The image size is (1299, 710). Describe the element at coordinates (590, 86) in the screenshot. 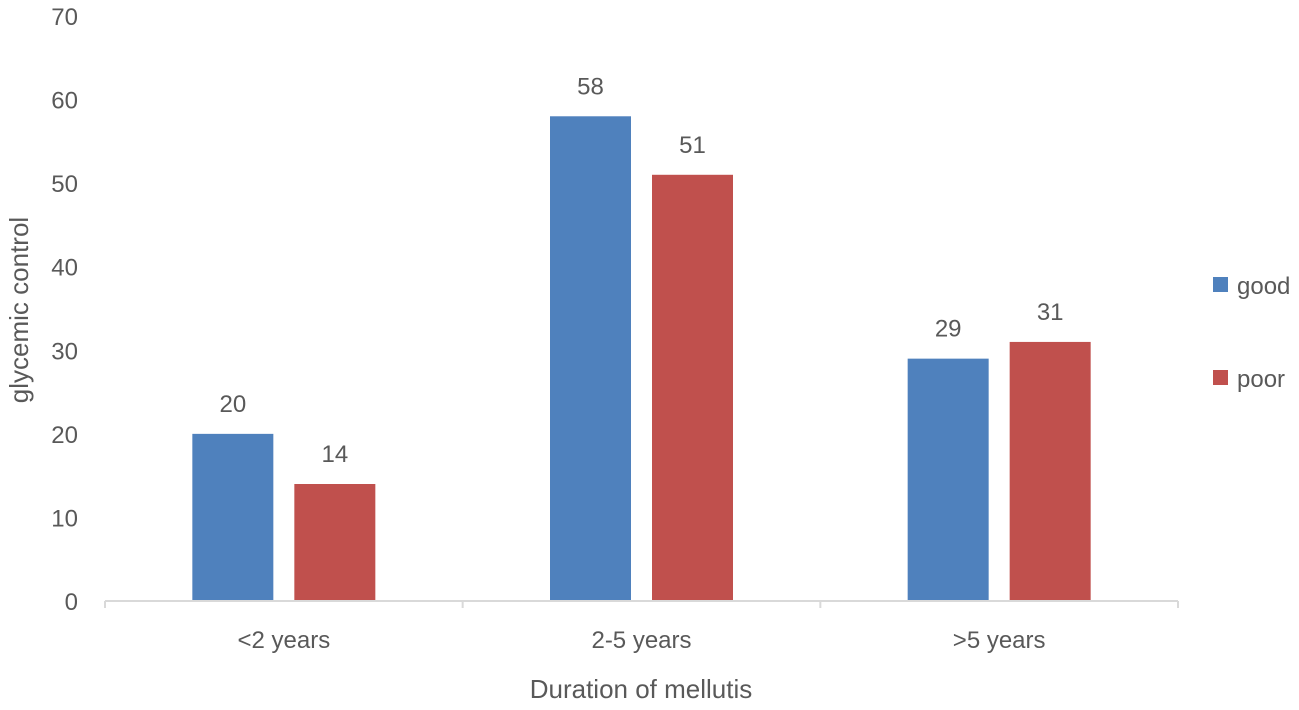

I see `data-label: 58` at that location.